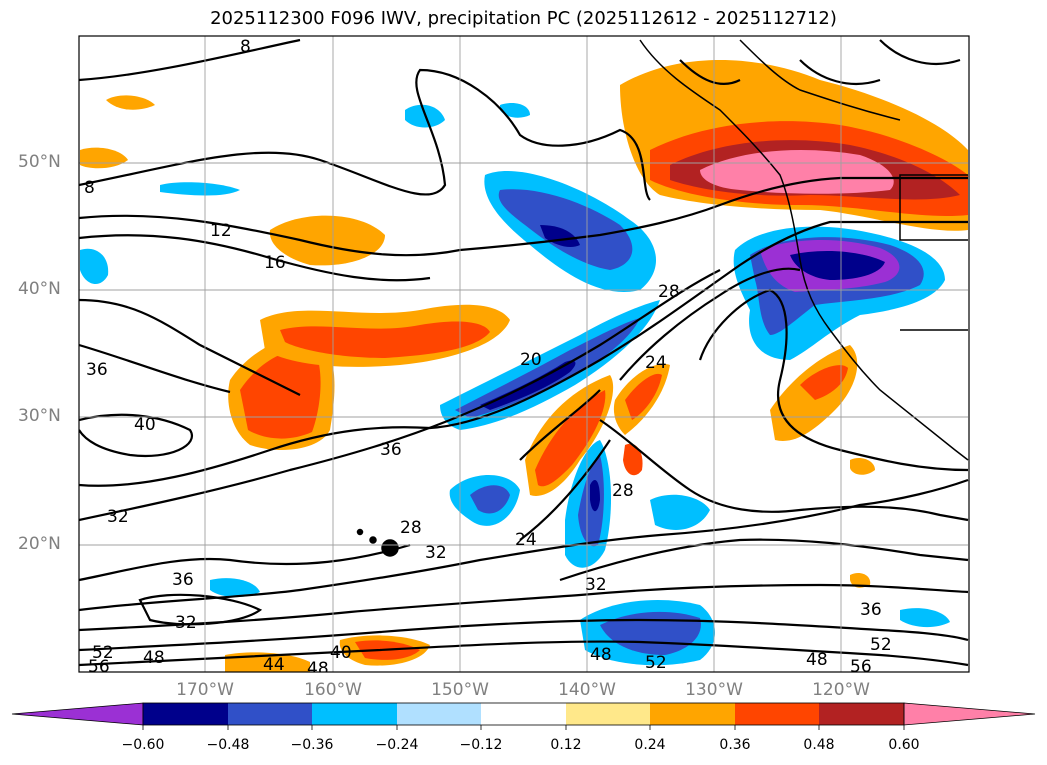 The height and width of the screenshot is (765, 1047). What do you see at coordinates (39, 162) in the screenshot?
I see `lat-label: 50°N` at bounding box center [39, 162].